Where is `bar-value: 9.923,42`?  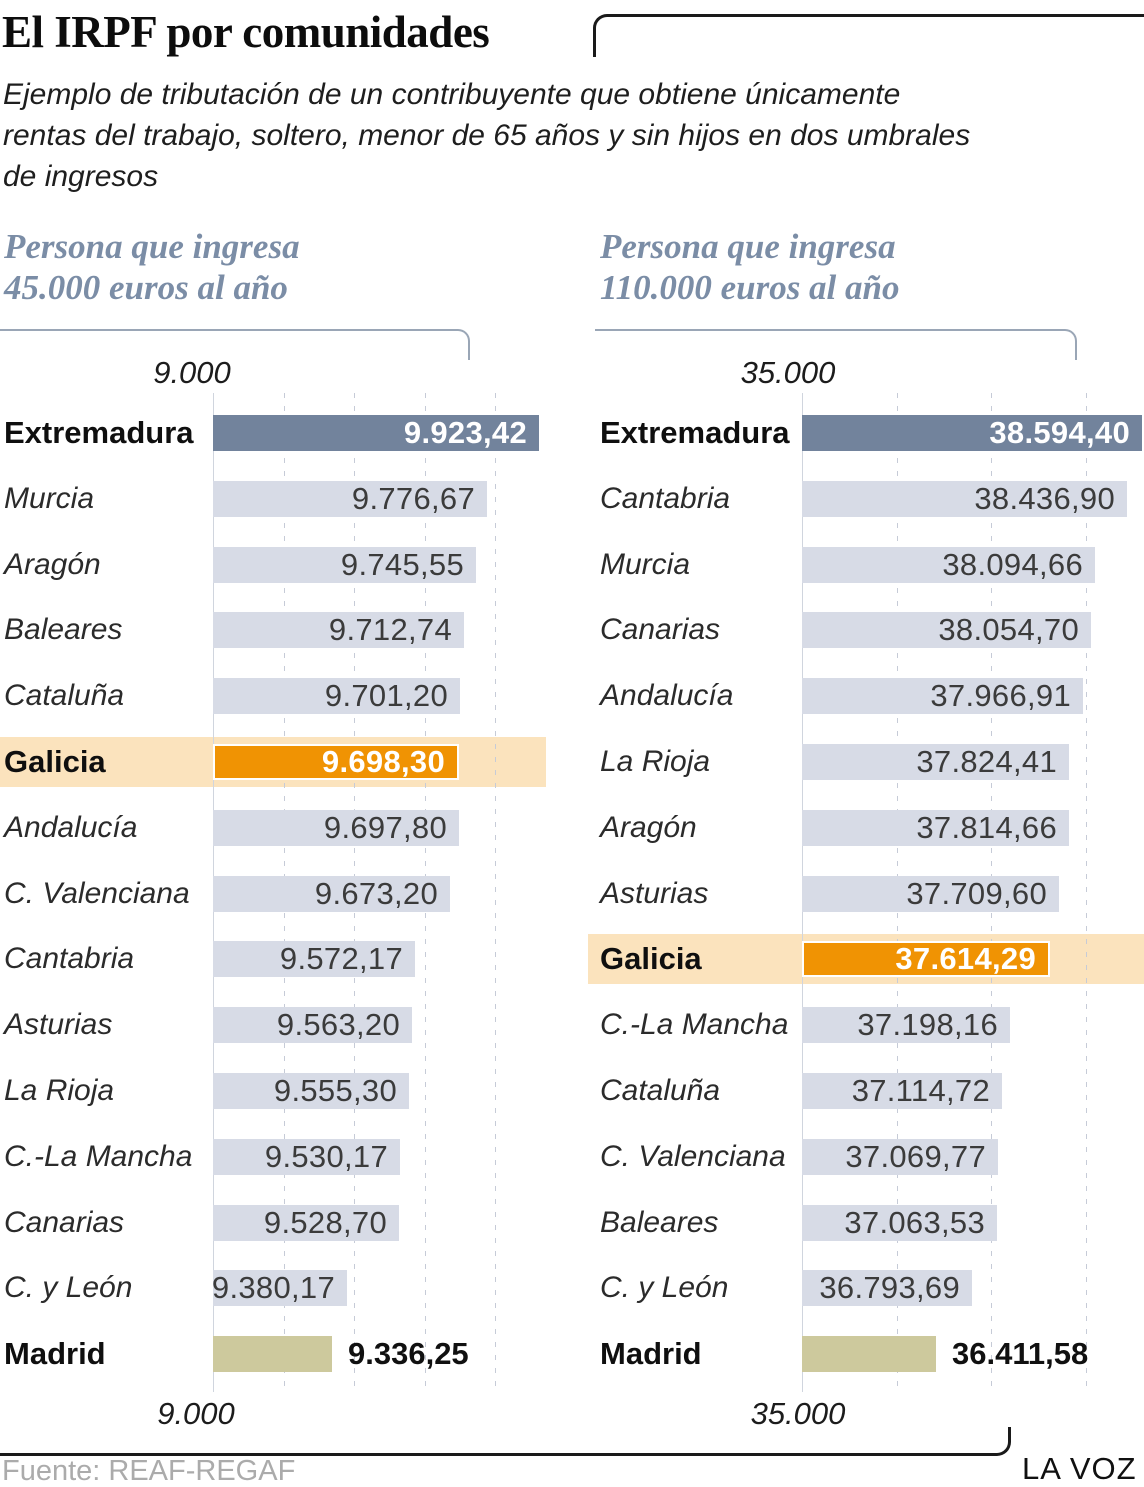
bar-value: 9.923,42 is located at coordinates (465, 432).